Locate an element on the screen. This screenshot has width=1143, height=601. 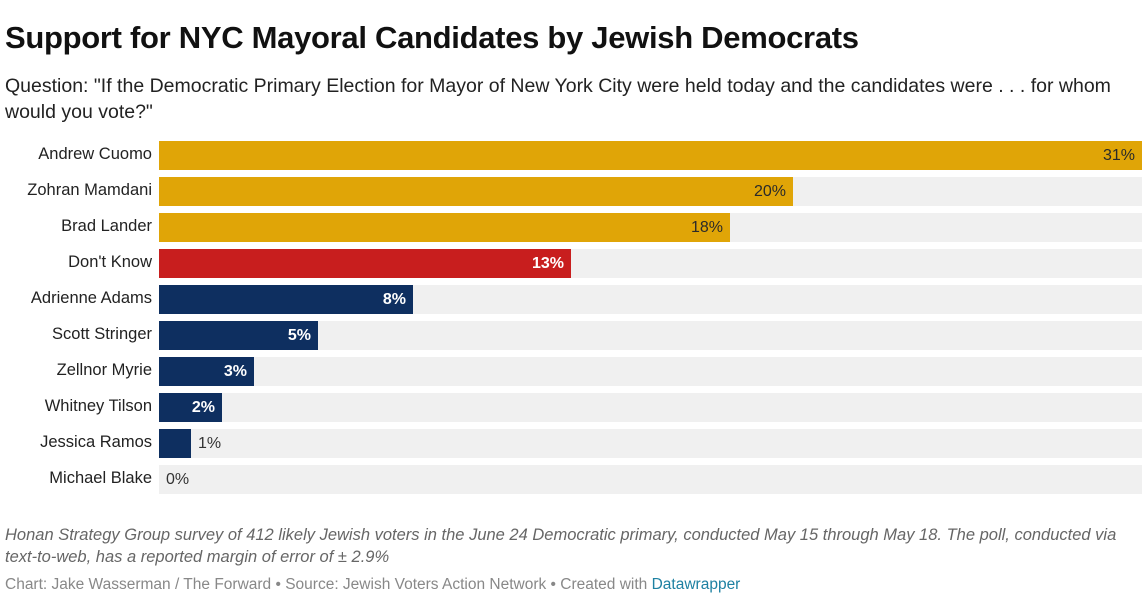
bar-row: Adrienne Adams 8% is located at coordinates (571, 299).